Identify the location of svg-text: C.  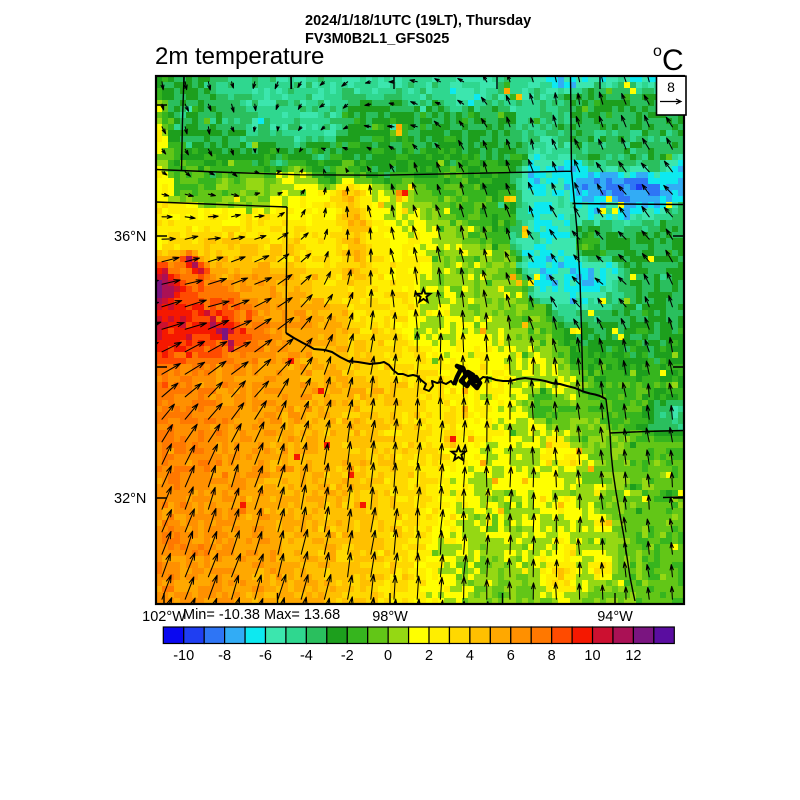
(673, 60).